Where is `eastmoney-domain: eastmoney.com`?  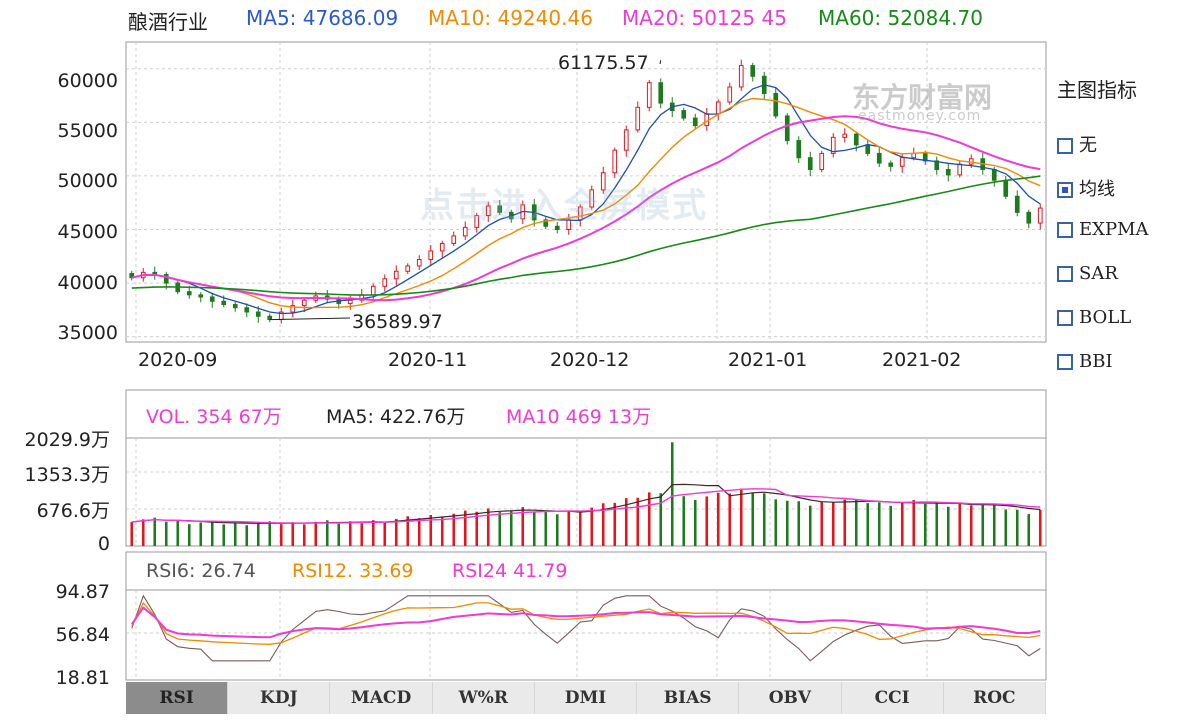
eastmoney-domain: eastmoney.com is located at coordinates (920, 116).